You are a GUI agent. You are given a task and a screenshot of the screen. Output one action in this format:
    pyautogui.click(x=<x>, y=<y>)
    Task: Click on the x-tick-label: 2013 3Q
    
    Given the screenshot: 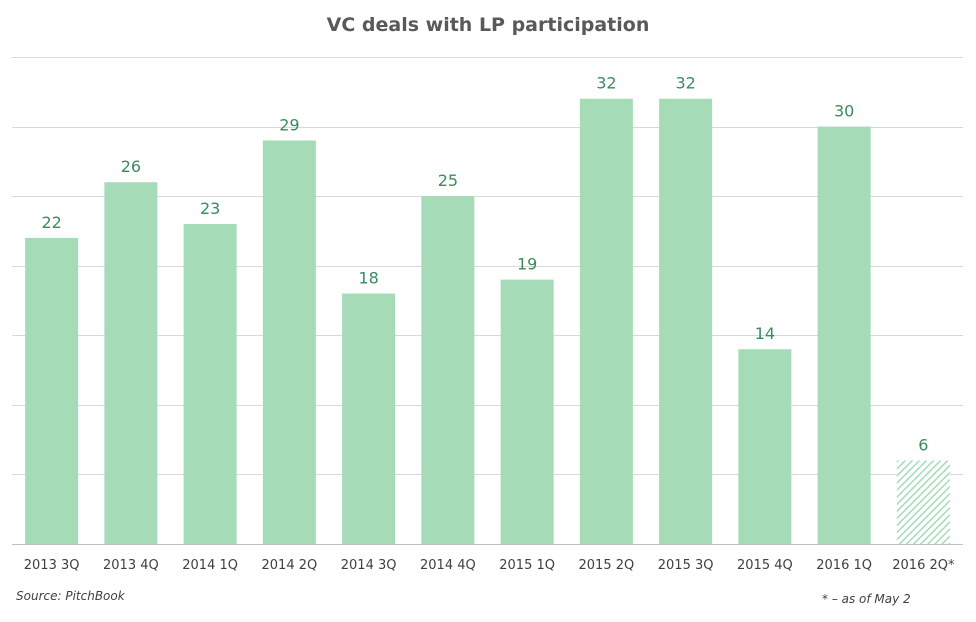 What is the action you would take?
    pyautogui.click(x=52, y=565)
    